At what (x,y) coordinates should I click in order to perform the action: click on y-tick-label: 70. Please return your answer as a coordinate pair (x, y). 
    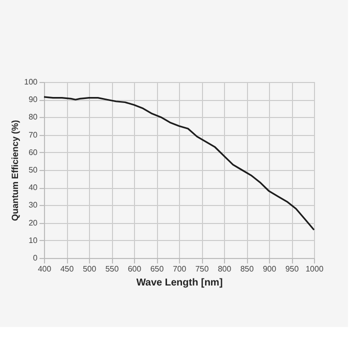
    Looking at the image, I should click on (33, 135).